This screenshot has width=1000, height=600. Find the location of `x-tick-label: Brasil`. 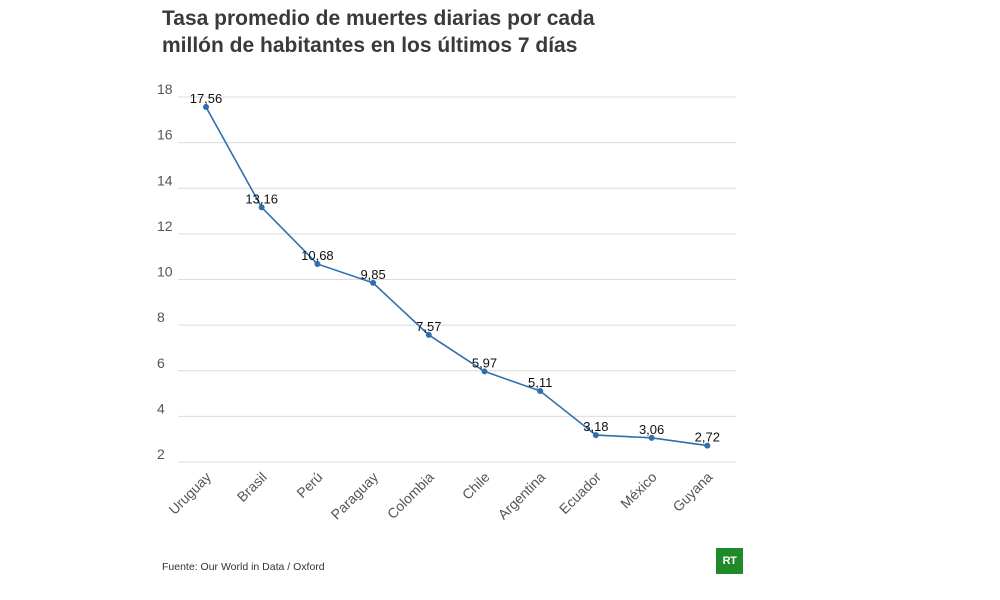

x-tick-label: Brasil is located at coordinates (252, 487).